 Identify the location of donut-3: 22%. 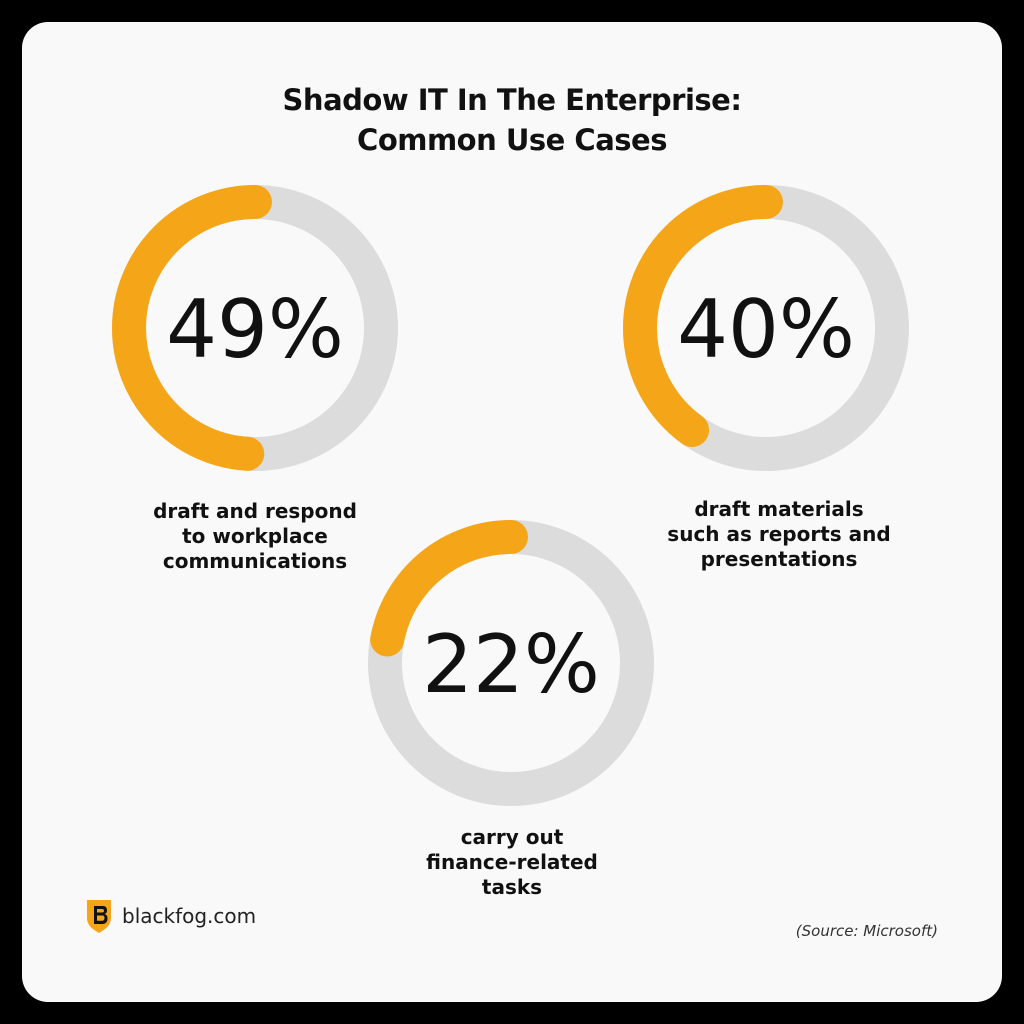
(511, 663).